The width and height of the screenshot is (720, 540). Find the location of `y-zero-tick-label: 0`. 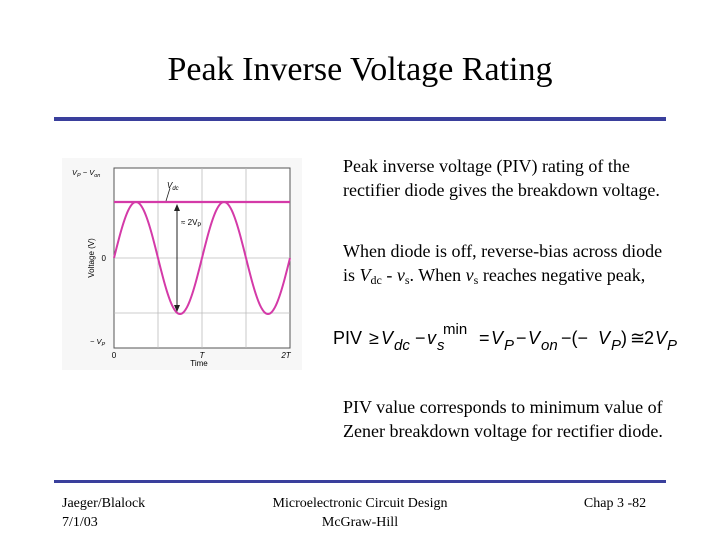

y-zero-tick-label: 0 is located at coordinates (104, 258).